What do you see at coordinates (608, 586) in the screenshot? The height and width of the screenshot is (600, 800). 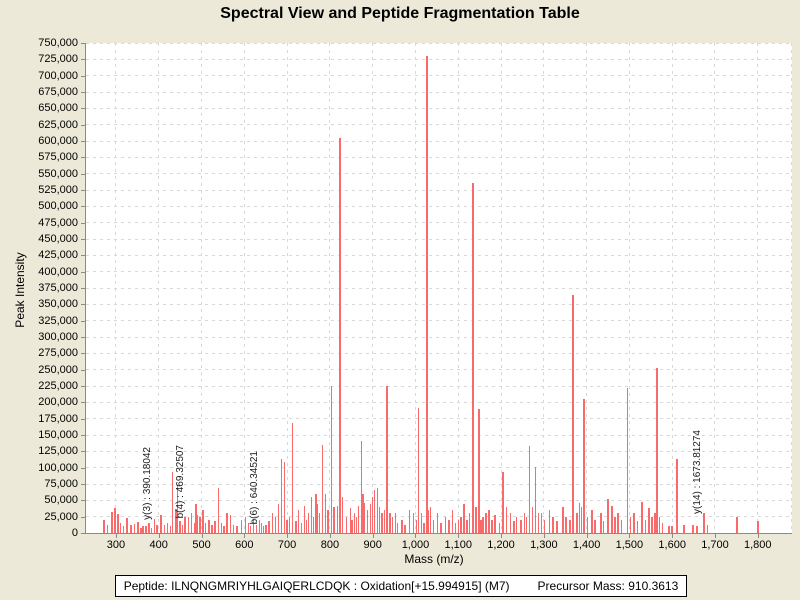 I see `precursor-mass-label: Precursor Mass: 910.3613` at bounding box center [608, 586].